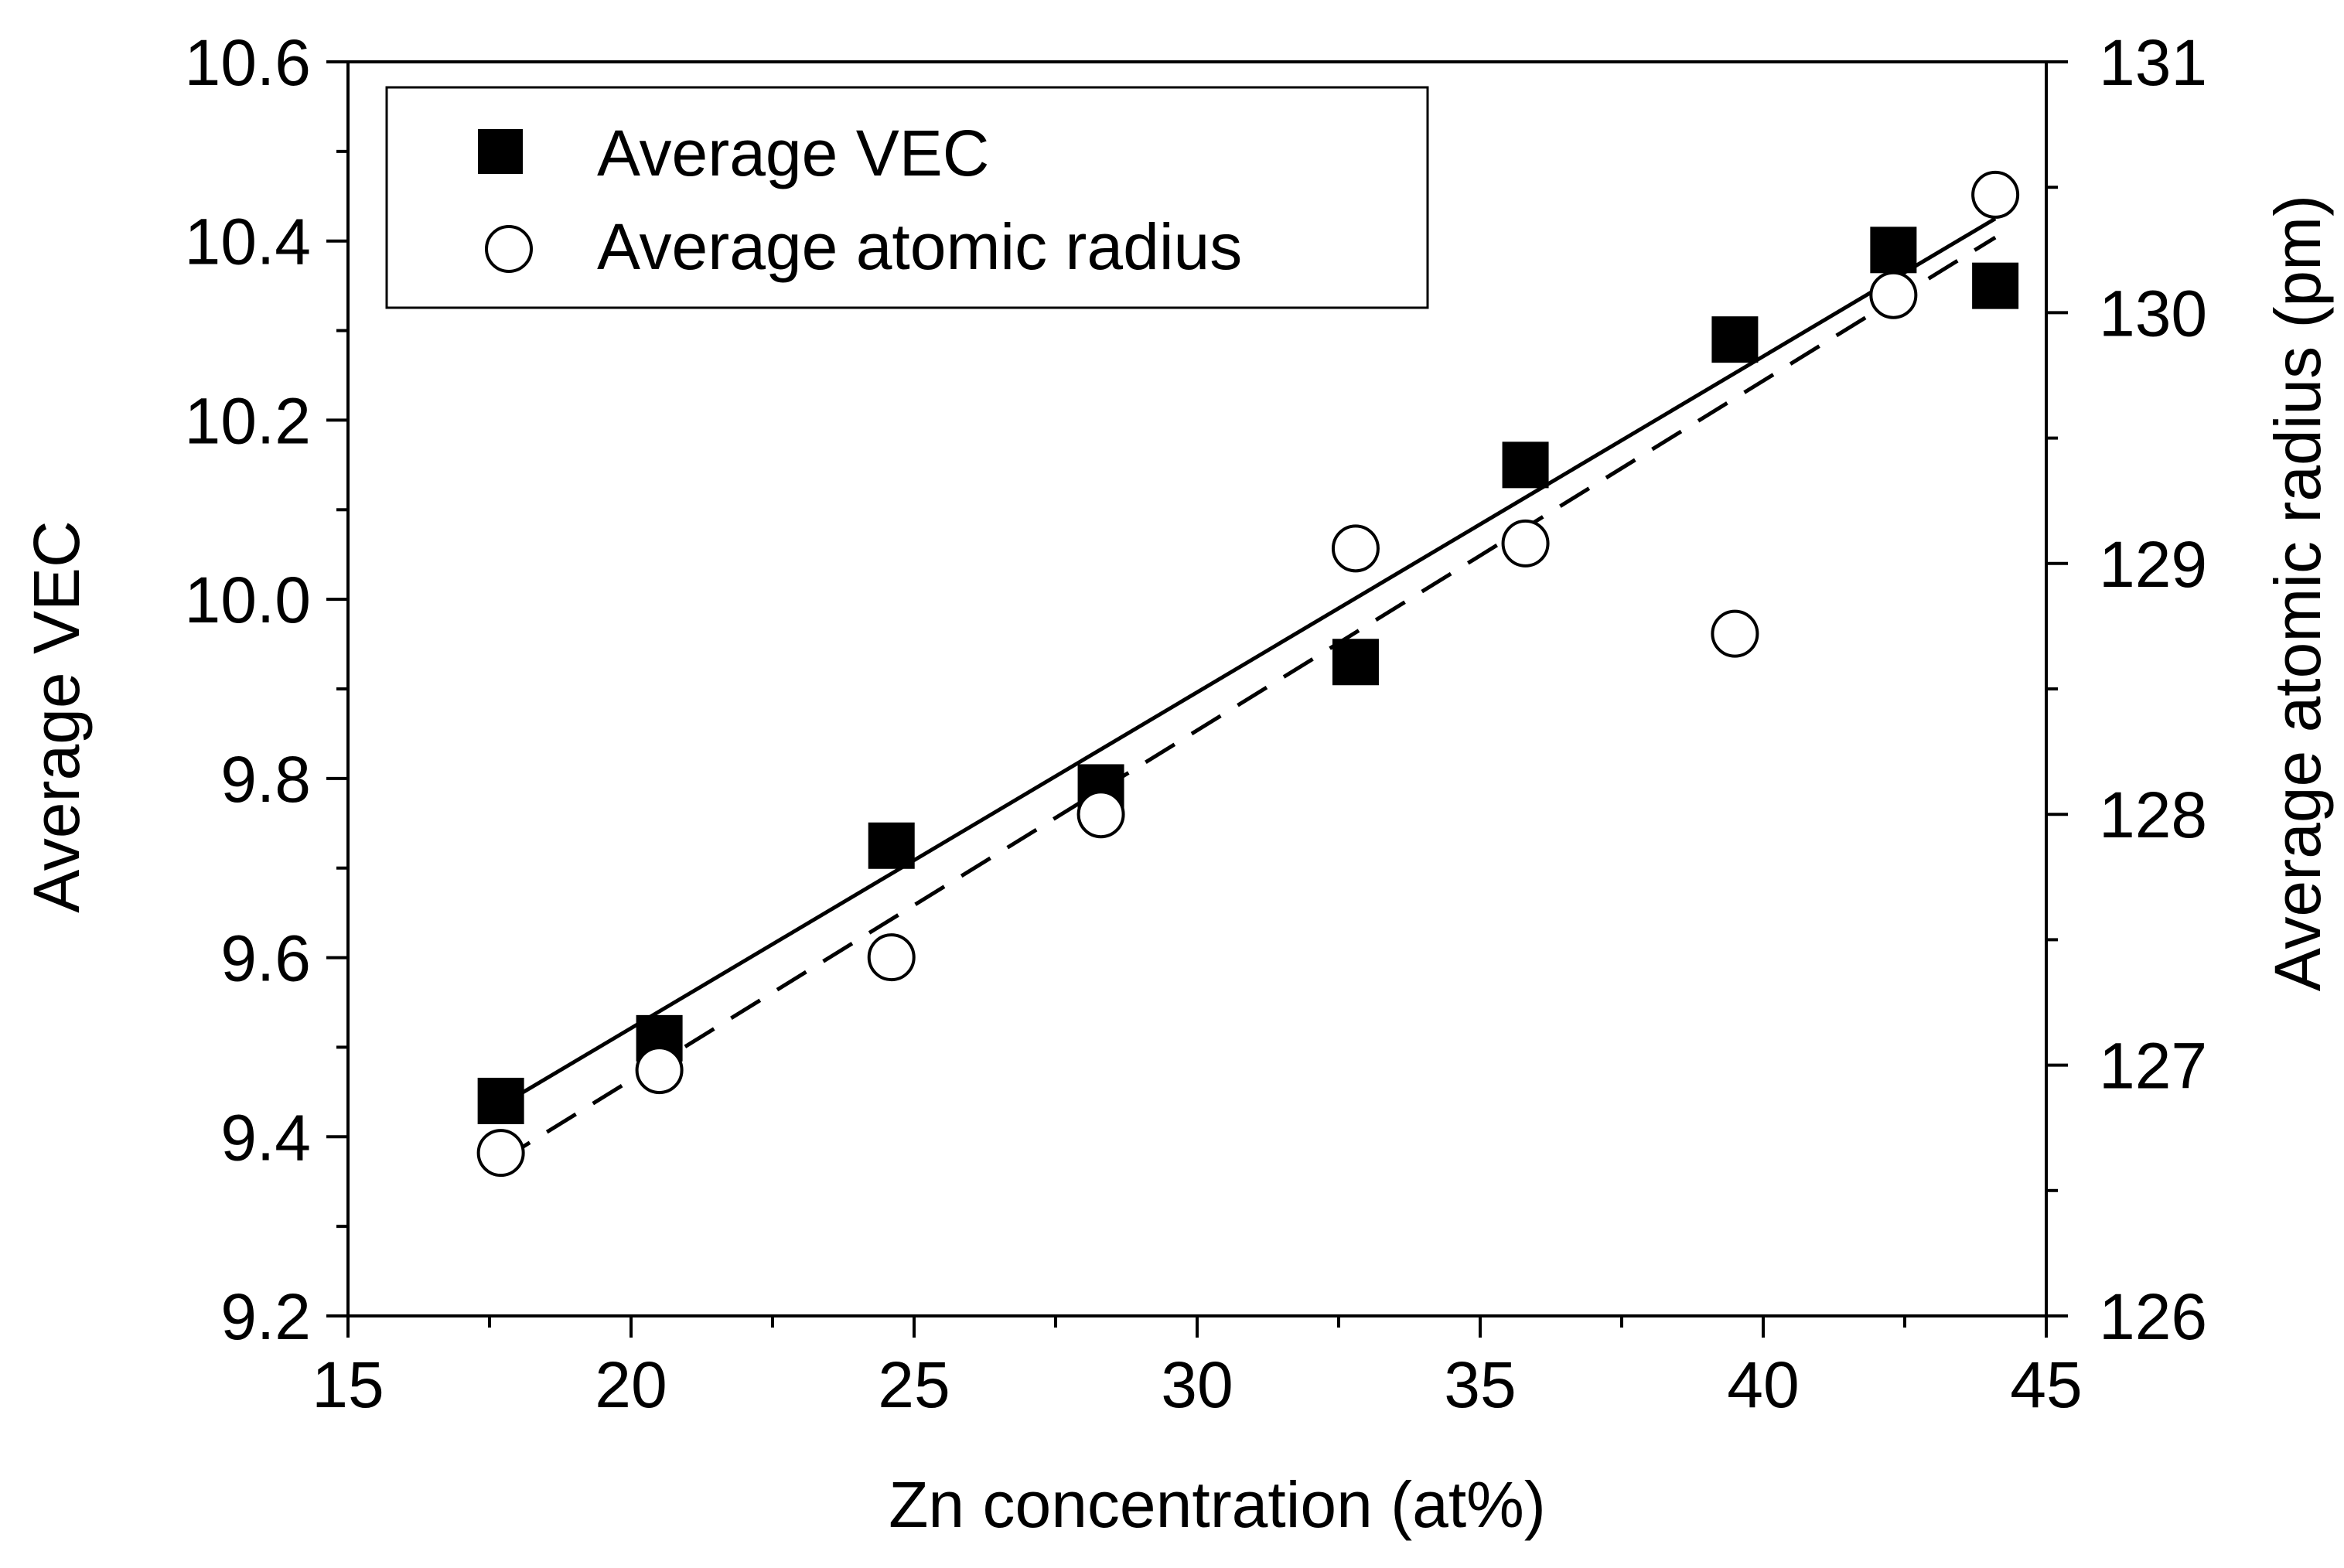 This screenshot has width=2344, height=1568. What do you see at coordinates (248, 242) in the screenshot?
I see `y-tick-label-10-4: 10.4` at bounding box center [248, 242].